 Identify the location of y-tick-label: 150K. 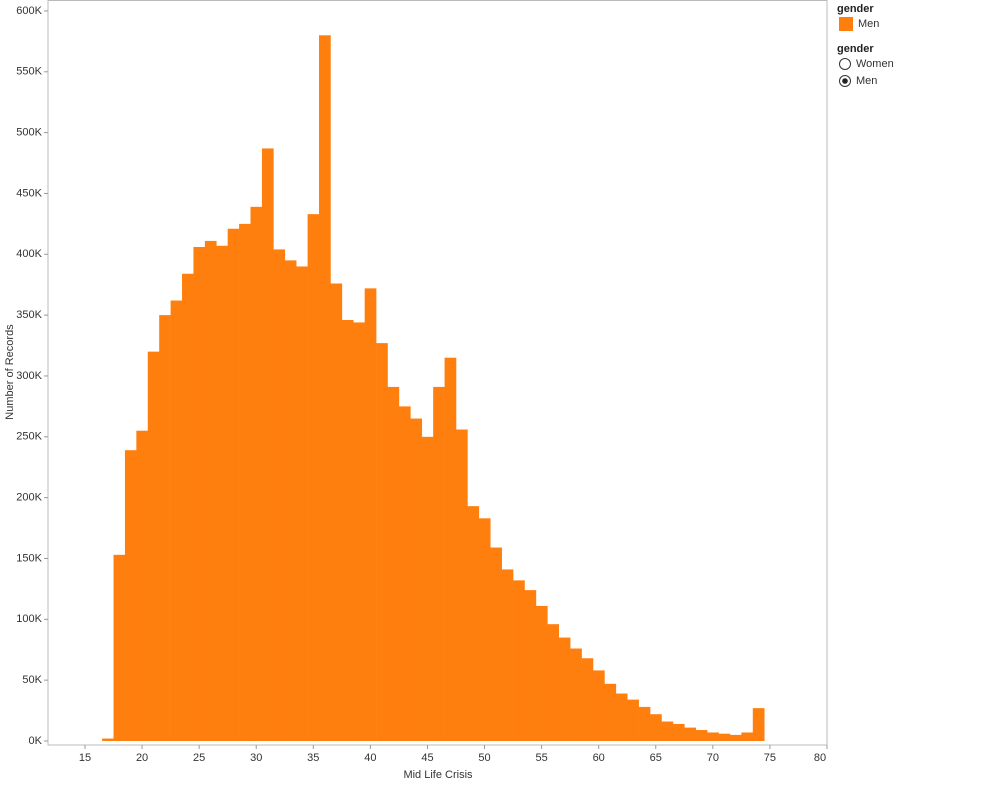
(29, 558).